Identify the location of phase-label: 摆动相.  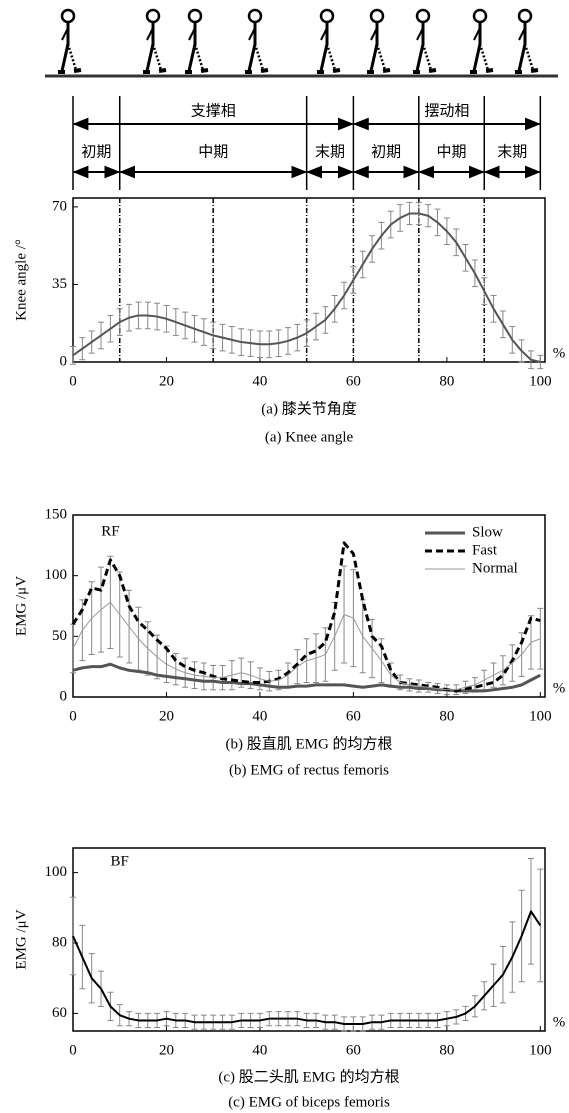
(446, 110).